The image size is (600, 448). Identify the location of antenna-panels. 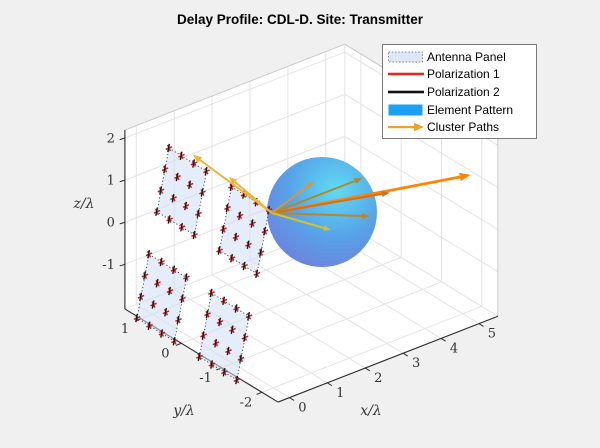
(203, 264).